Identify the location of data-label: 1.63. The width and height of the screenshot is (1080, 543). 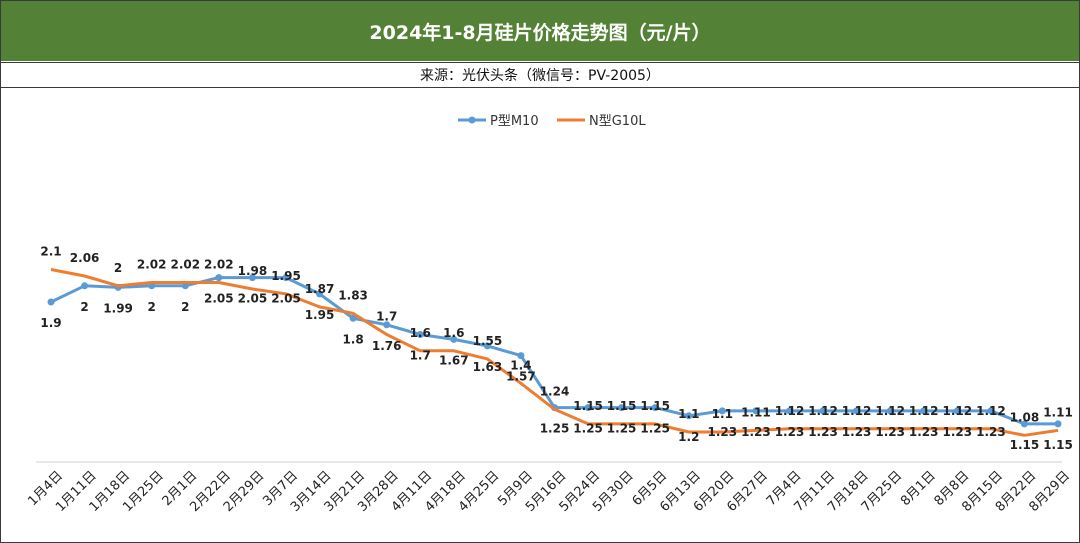
(488, 367).